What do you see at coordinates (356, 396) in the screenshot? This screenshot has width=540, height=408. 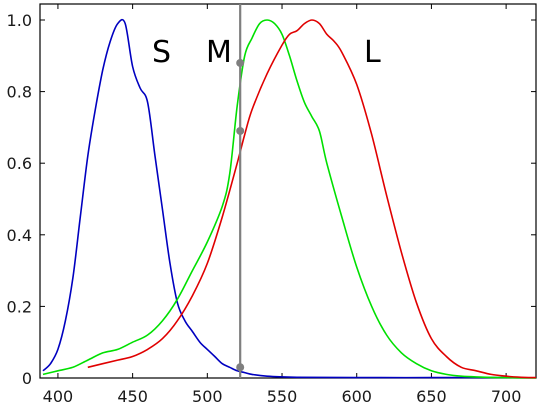 I see `x-tick-label: 600` at bounding box center [356, 396].